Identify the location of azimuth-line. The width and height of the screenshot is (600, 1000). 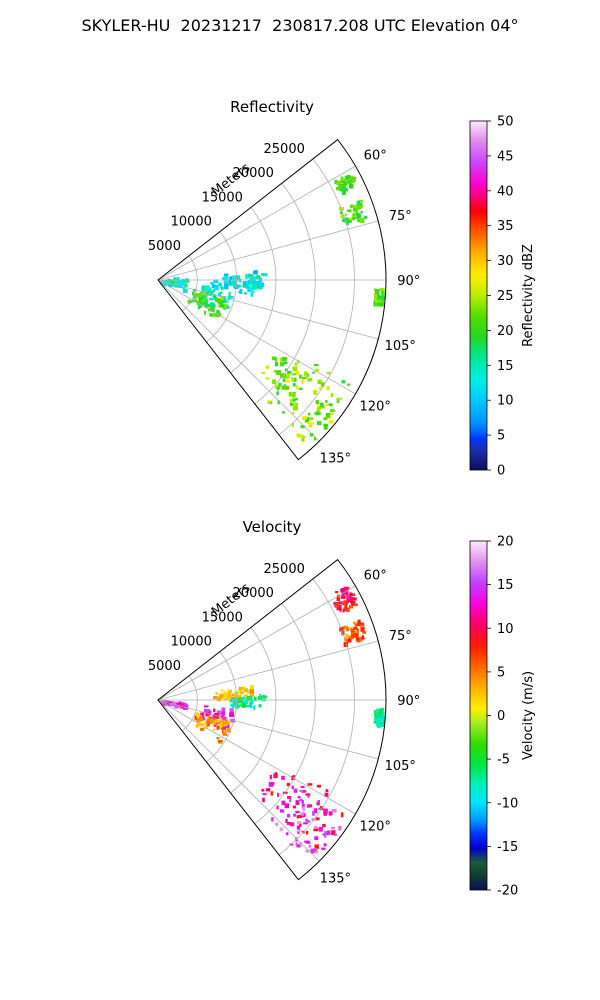
(268, 670).